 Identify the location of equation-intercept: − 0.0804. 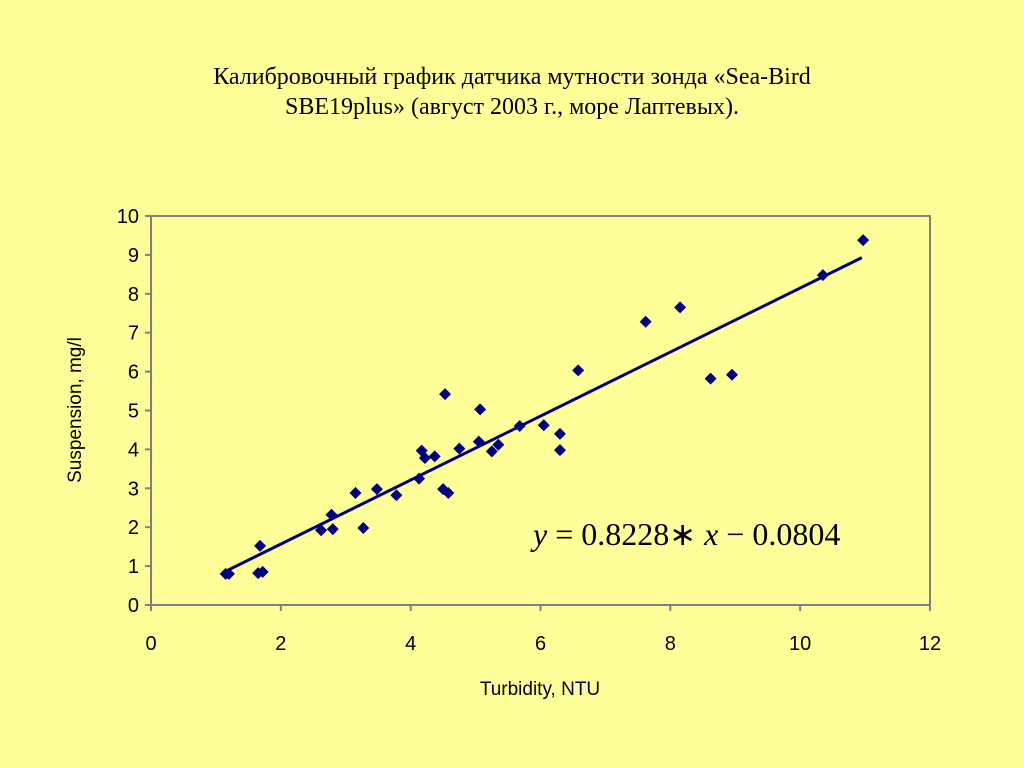
(779, 534).